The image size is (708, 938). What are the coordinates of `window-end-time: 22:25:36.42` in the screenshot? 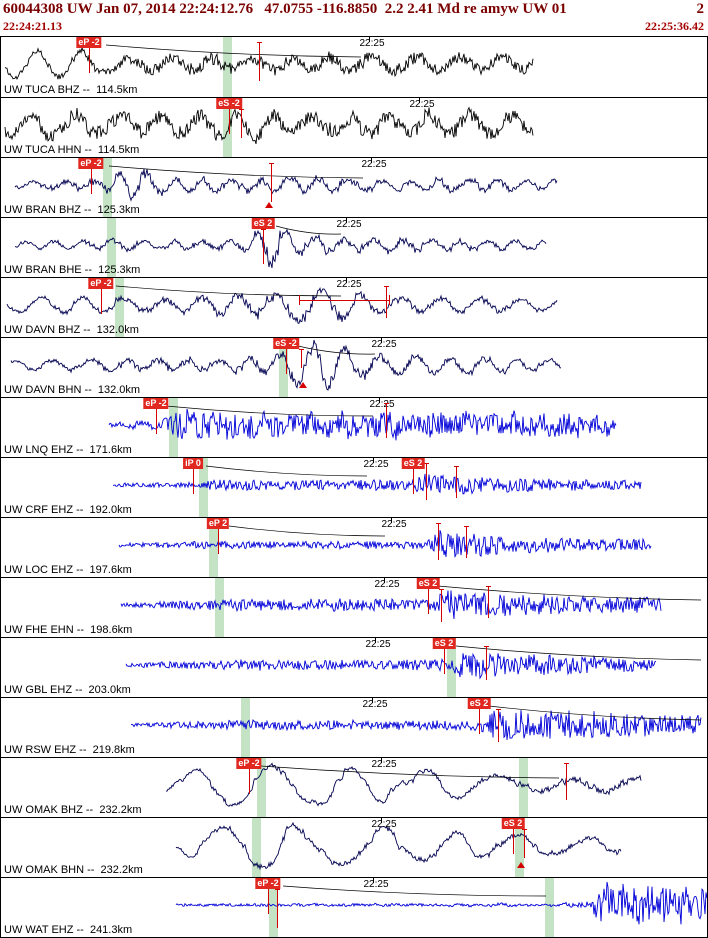 It's located at (674, 26).